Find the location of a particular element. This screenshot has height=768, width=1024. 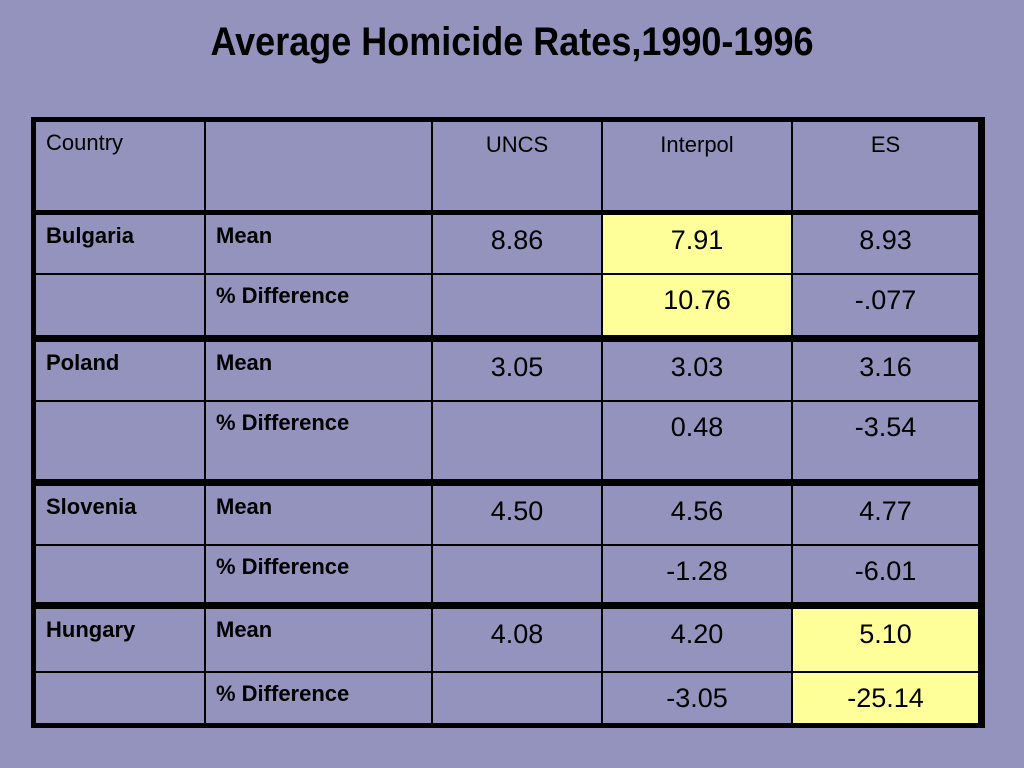

slovenia-mean-interpol: 4.56 is located at coordinates (697, 515).